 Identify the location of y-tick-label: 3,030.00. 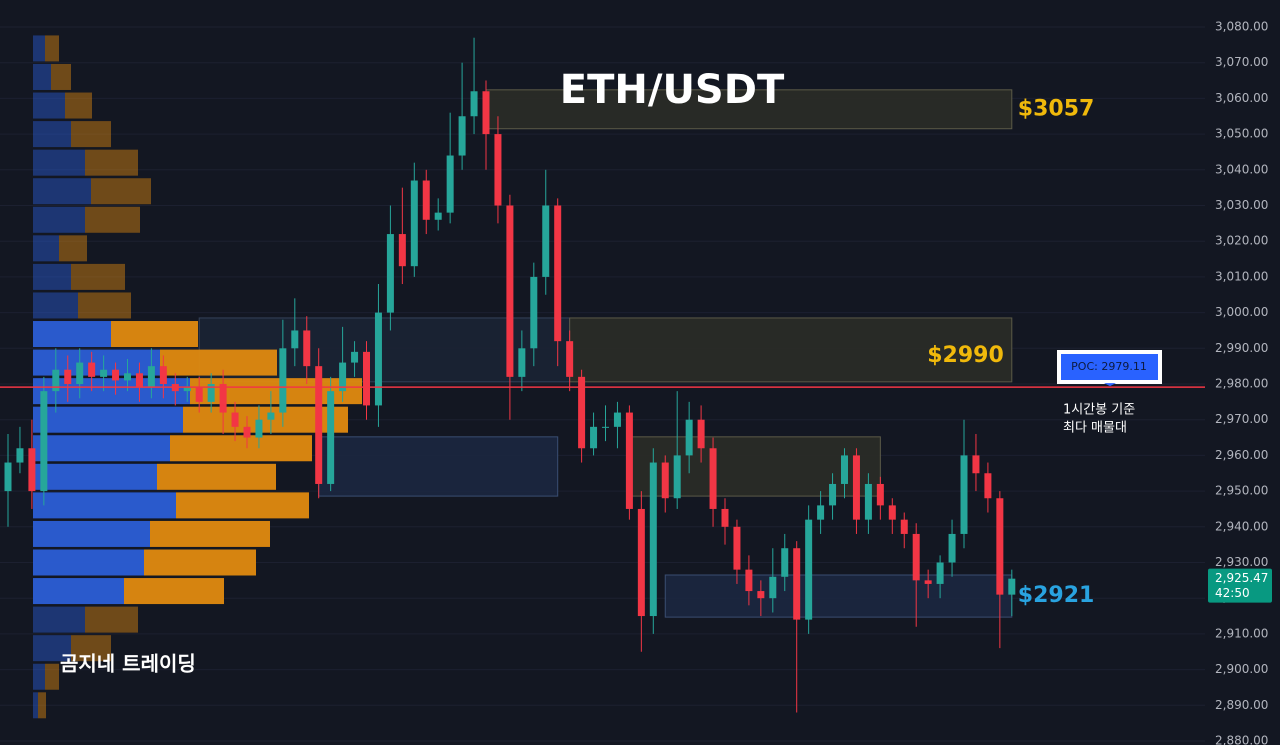
(1241, 205).